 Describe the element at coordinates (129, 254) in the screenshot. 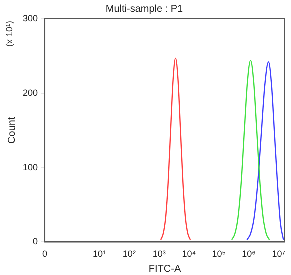

I see `x-tick-label: 10²` at that location.